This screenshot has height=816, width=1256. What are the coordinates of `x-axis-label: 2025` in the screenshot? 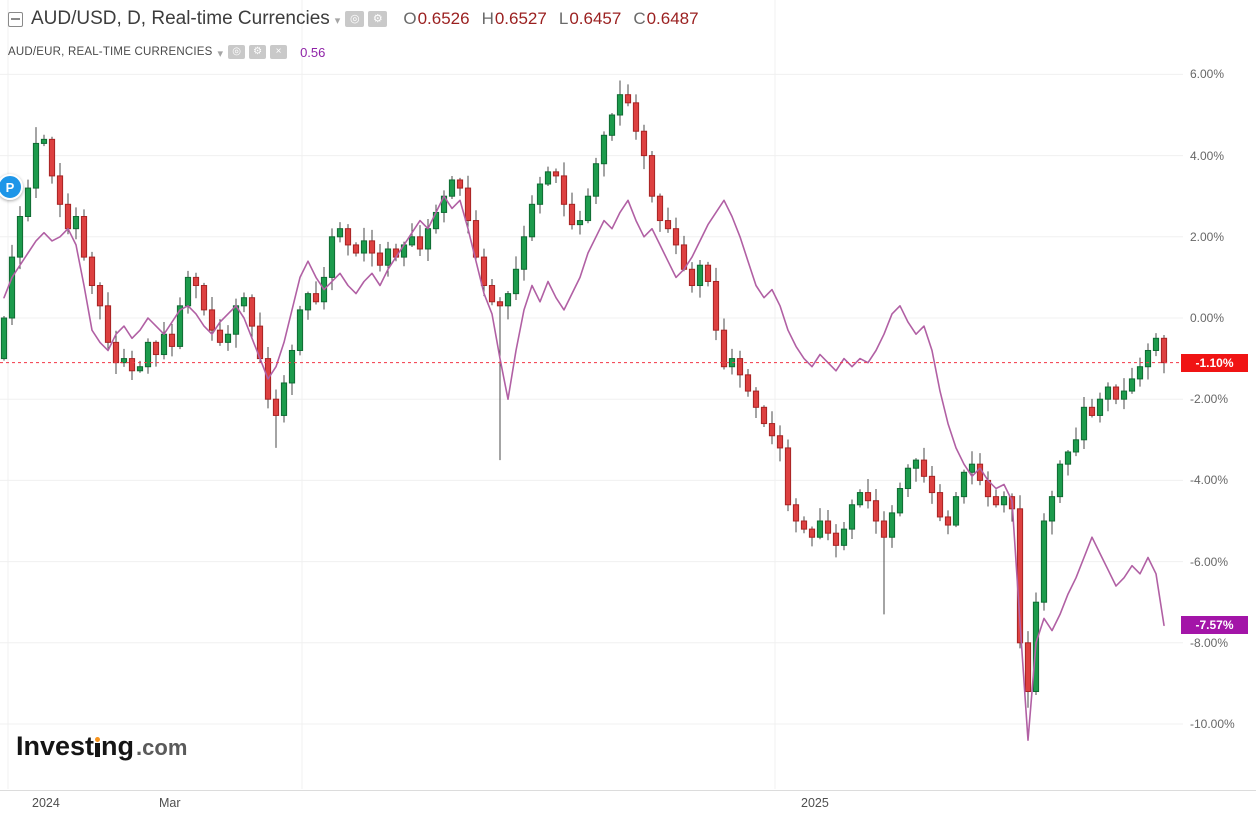 It's located at (815, 803).